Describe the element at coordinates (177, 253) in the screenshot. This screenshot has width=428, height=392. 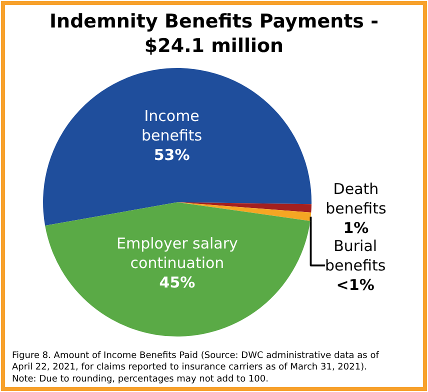
I see `slice-label: Employer salary continuation` at that location.